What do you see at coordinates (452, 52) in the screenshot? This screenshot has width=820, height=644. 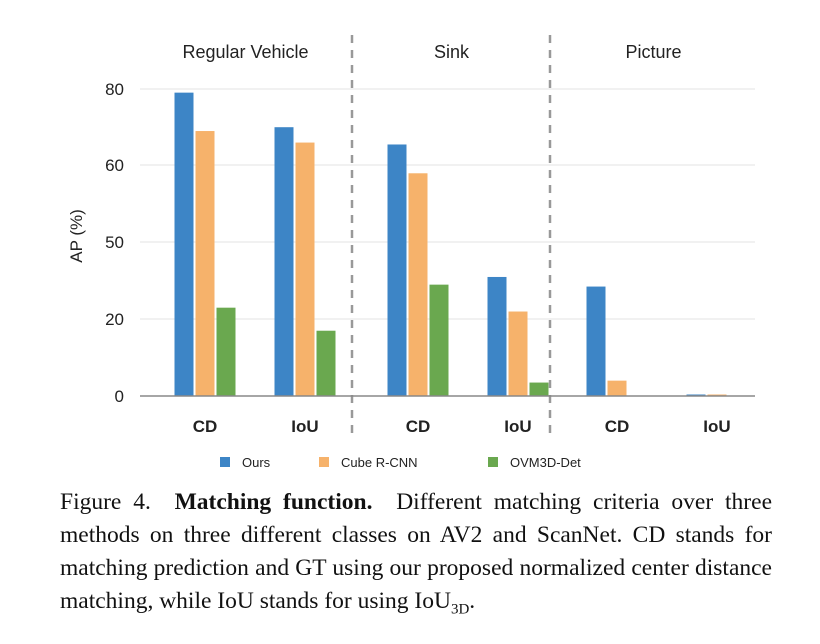 I see `panel-title: Sink` at bounding box center [452, 52].